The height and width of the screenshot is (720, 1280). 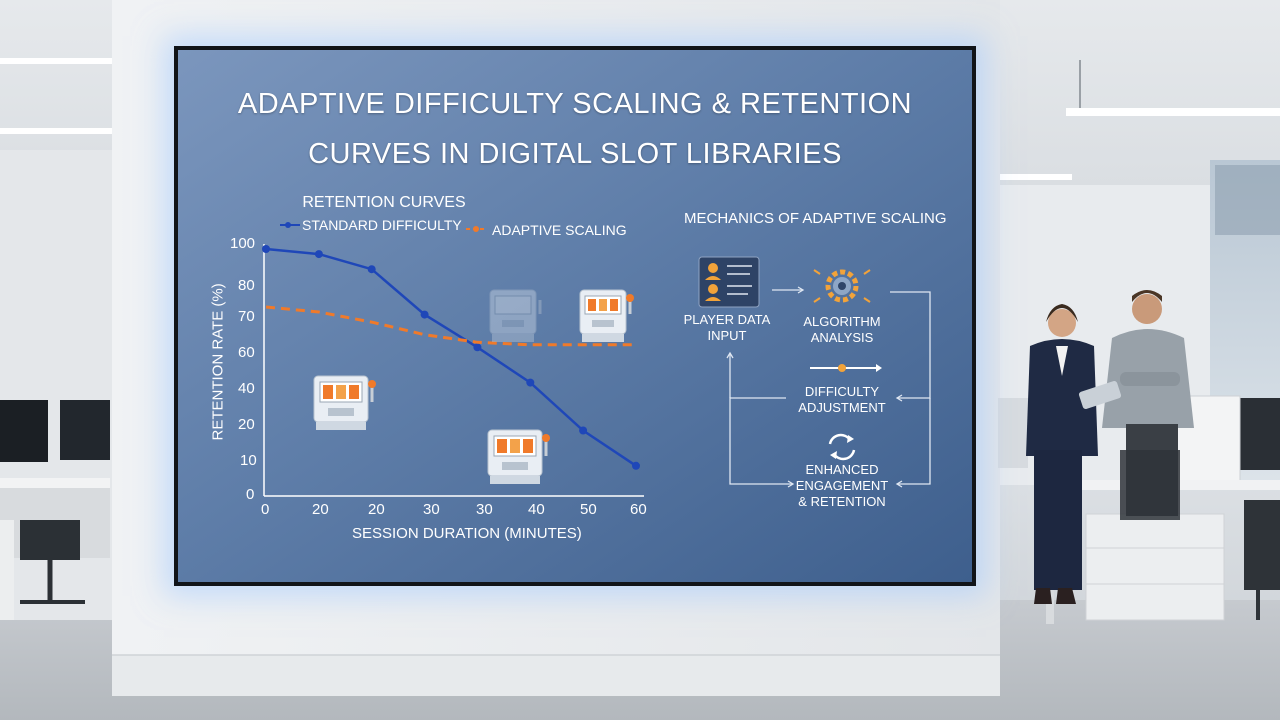 I want to click on series-adaptive-scaling, so click(x=450, y=326).